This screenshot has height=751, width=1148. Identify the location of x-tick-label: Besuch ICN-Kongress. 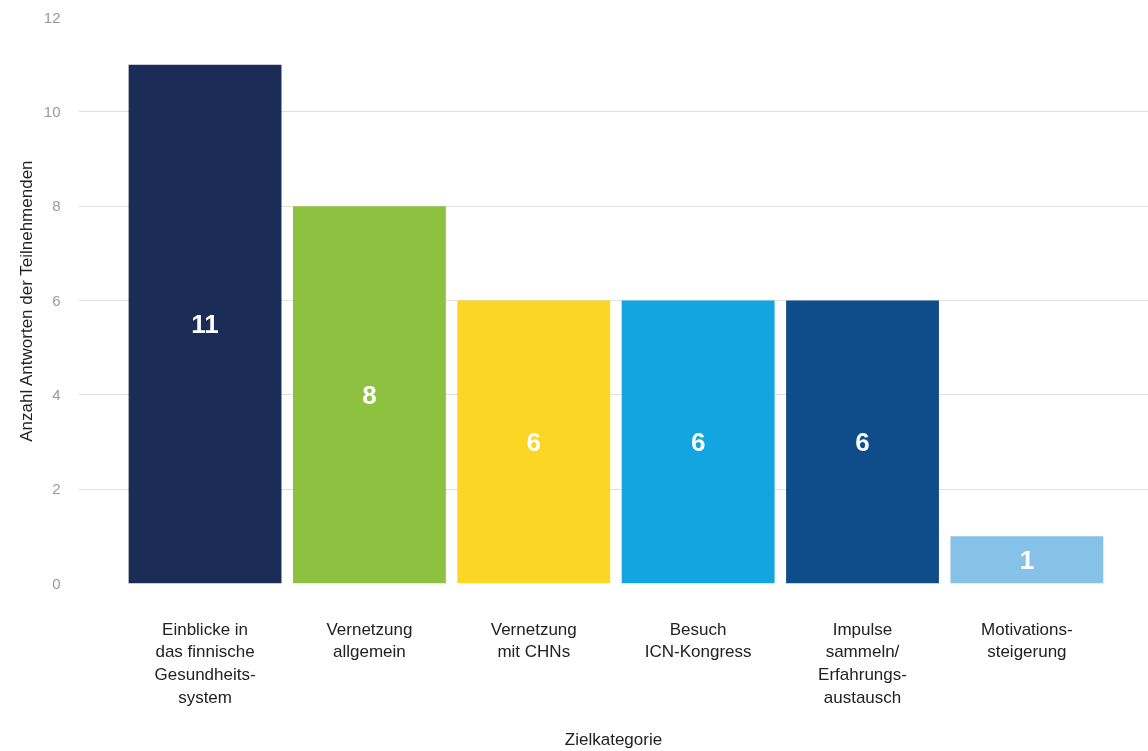
(698, 640).